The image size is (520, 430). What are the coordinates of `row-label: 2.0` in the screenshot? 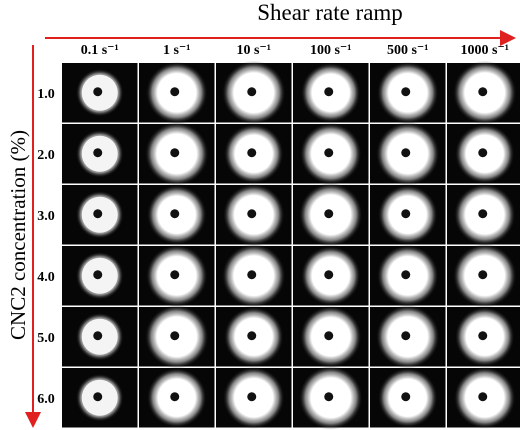 It's located at (46, 155).